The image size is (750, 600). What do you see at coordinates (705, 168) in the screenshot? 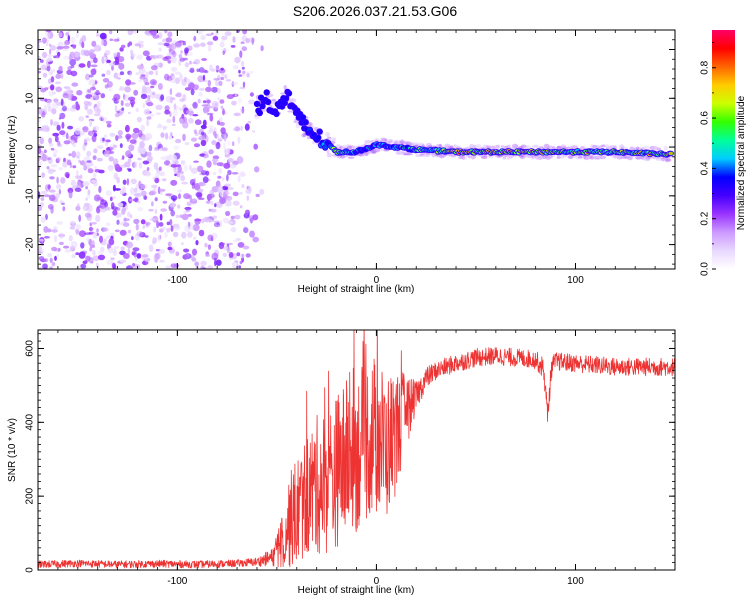
I see `colorbar-tick-label: 0.4` at bounding box center [705, 168].